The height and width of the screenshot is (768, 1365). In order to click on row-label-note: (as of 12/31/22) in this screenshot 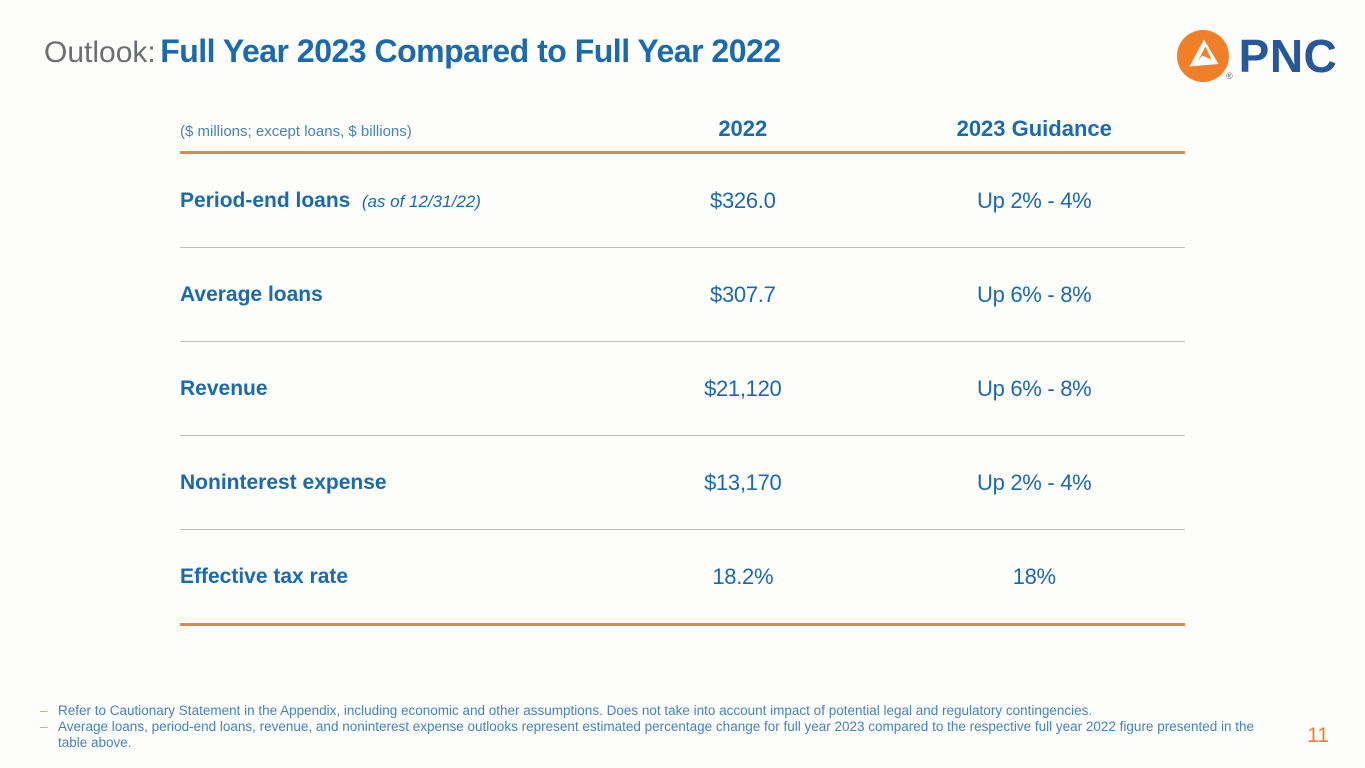, I will do `click(421, 201)`.